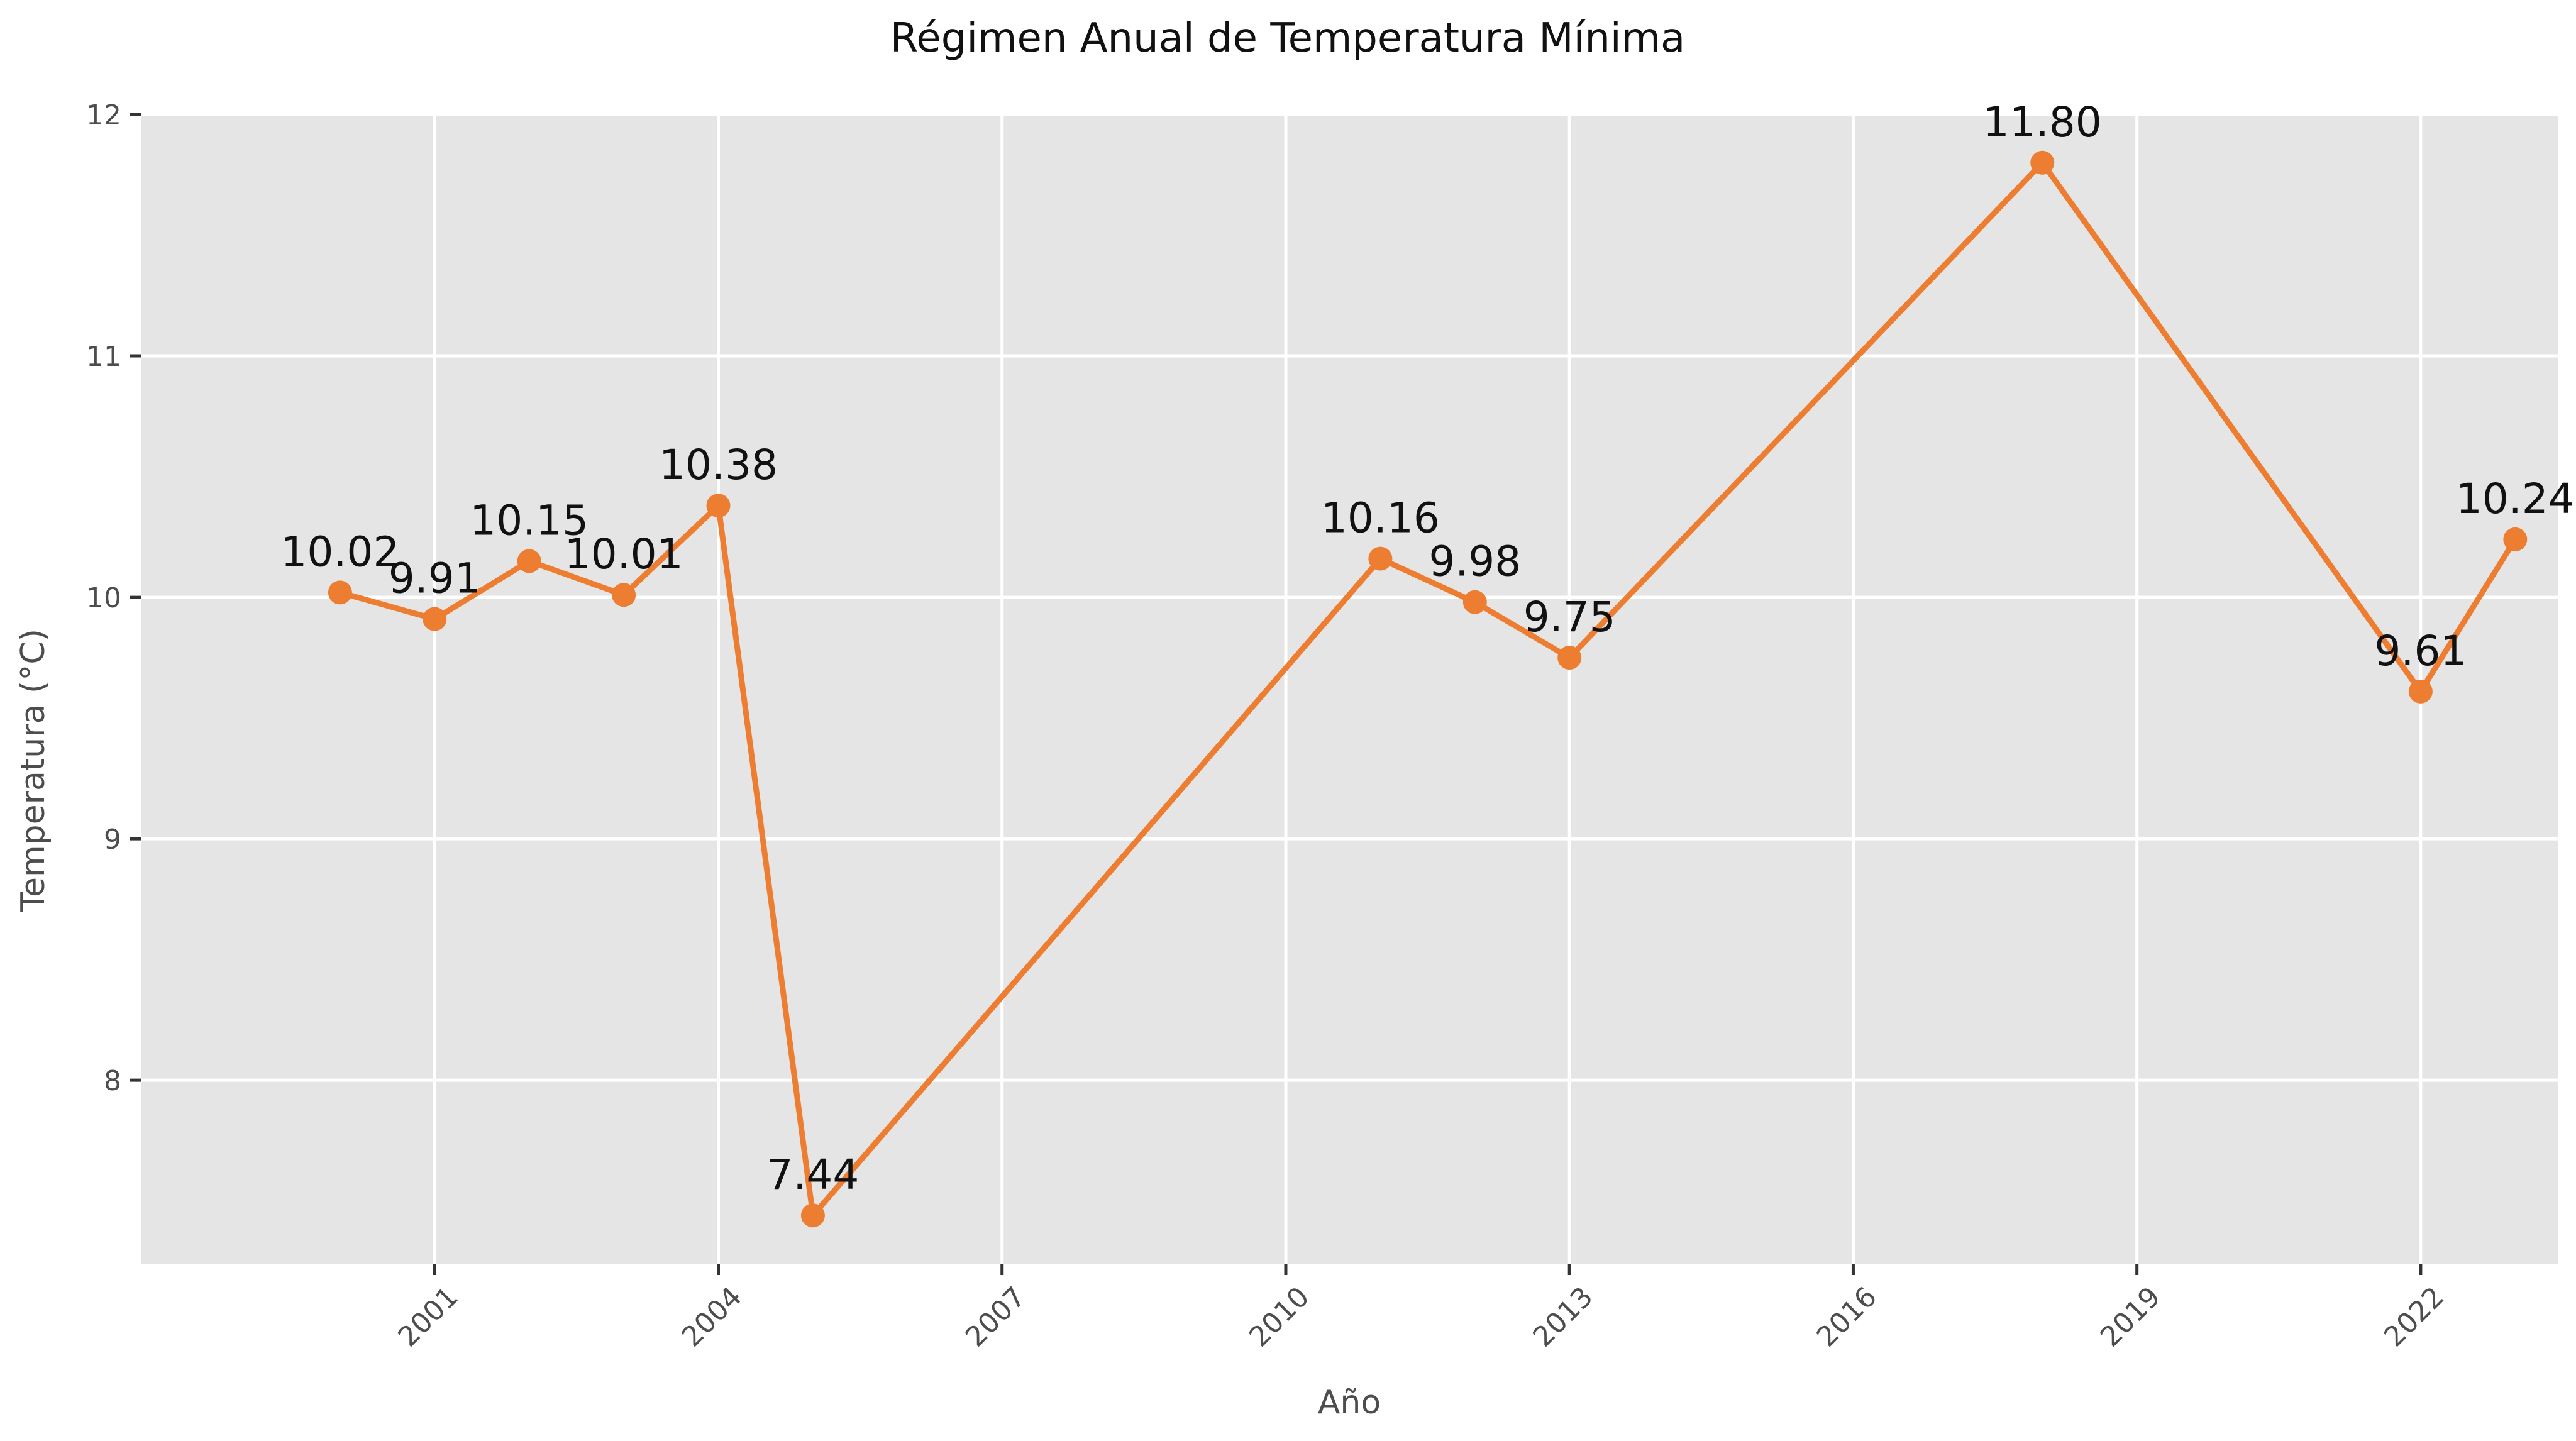 The height and width of the screenshot is (1441, 2576). What do you see at coordinates (339, 551) in the screenshot?
I see `data-label: 10.02` at bounding box center [339, 551].